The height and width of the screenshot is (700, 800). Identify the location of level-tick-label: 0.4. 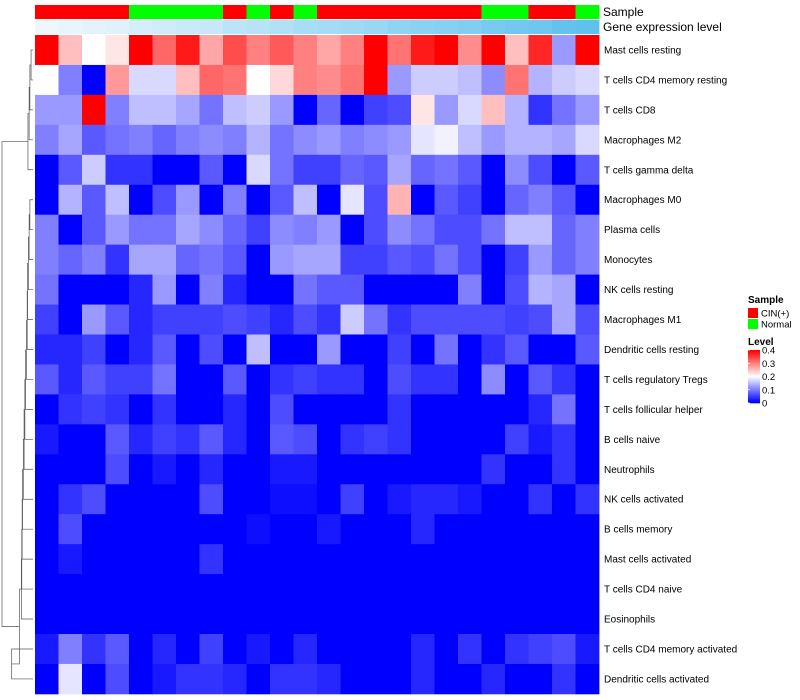
(768, 351).